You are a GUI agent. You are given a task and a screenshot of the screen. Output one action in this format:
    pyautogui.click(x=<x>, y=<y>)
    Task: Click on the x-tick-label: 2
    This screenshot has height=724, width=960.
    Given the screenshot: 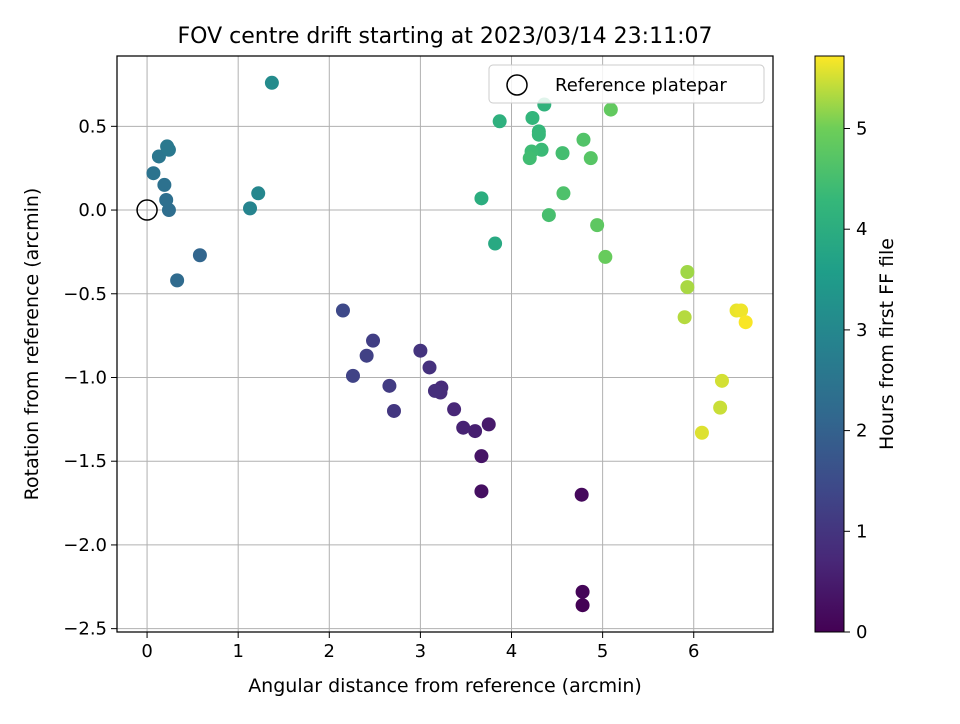 What is the action you would take?
    pyautogui.click(x=329, y=651)
    